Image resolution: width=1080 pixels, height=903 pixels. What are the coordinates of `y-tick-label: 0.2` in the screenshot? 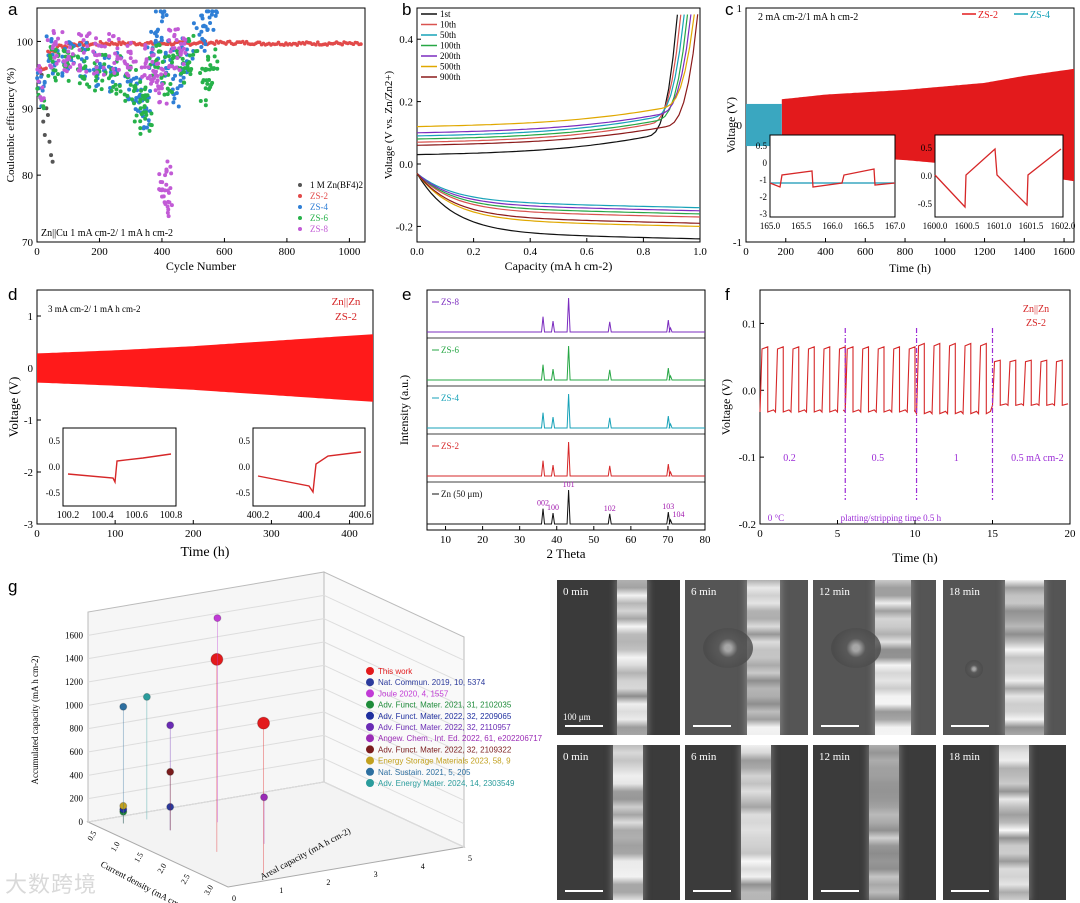 It's located at (406, 103).